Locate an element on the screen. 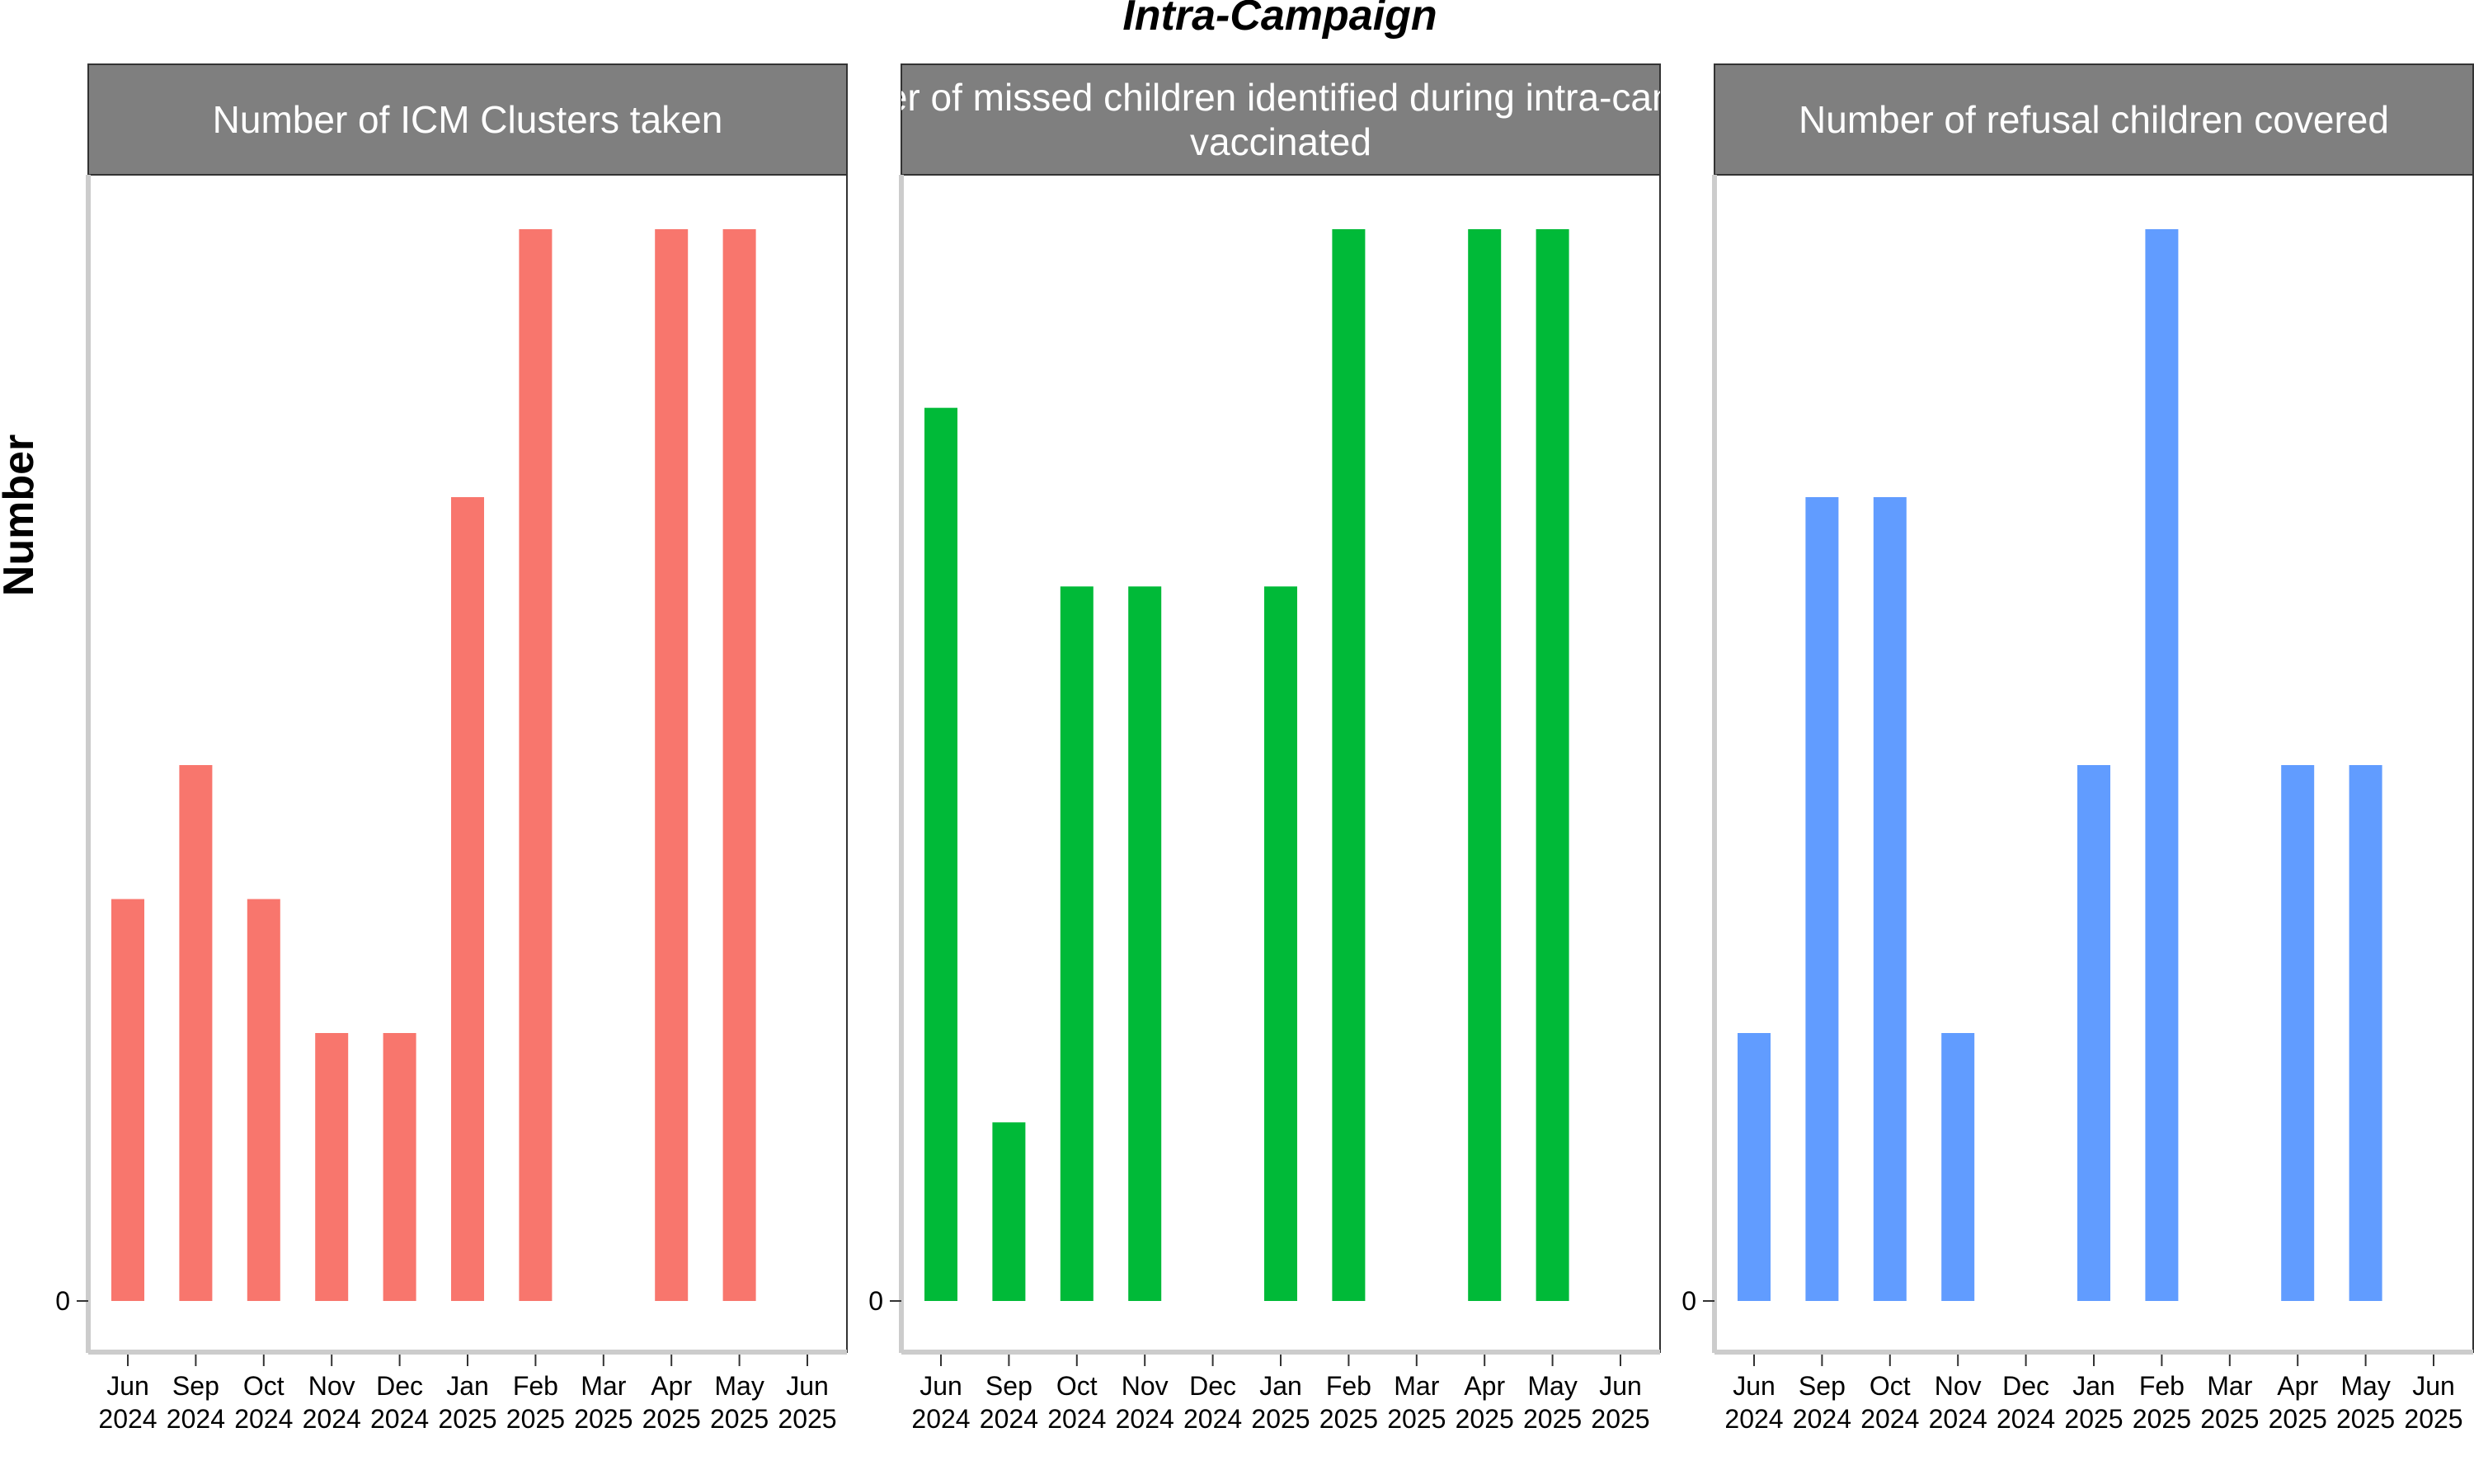 The height and width of the screenshot is (1484, 2474). chart-title: Intra-Campaign is located at coordinates (1279, 20).